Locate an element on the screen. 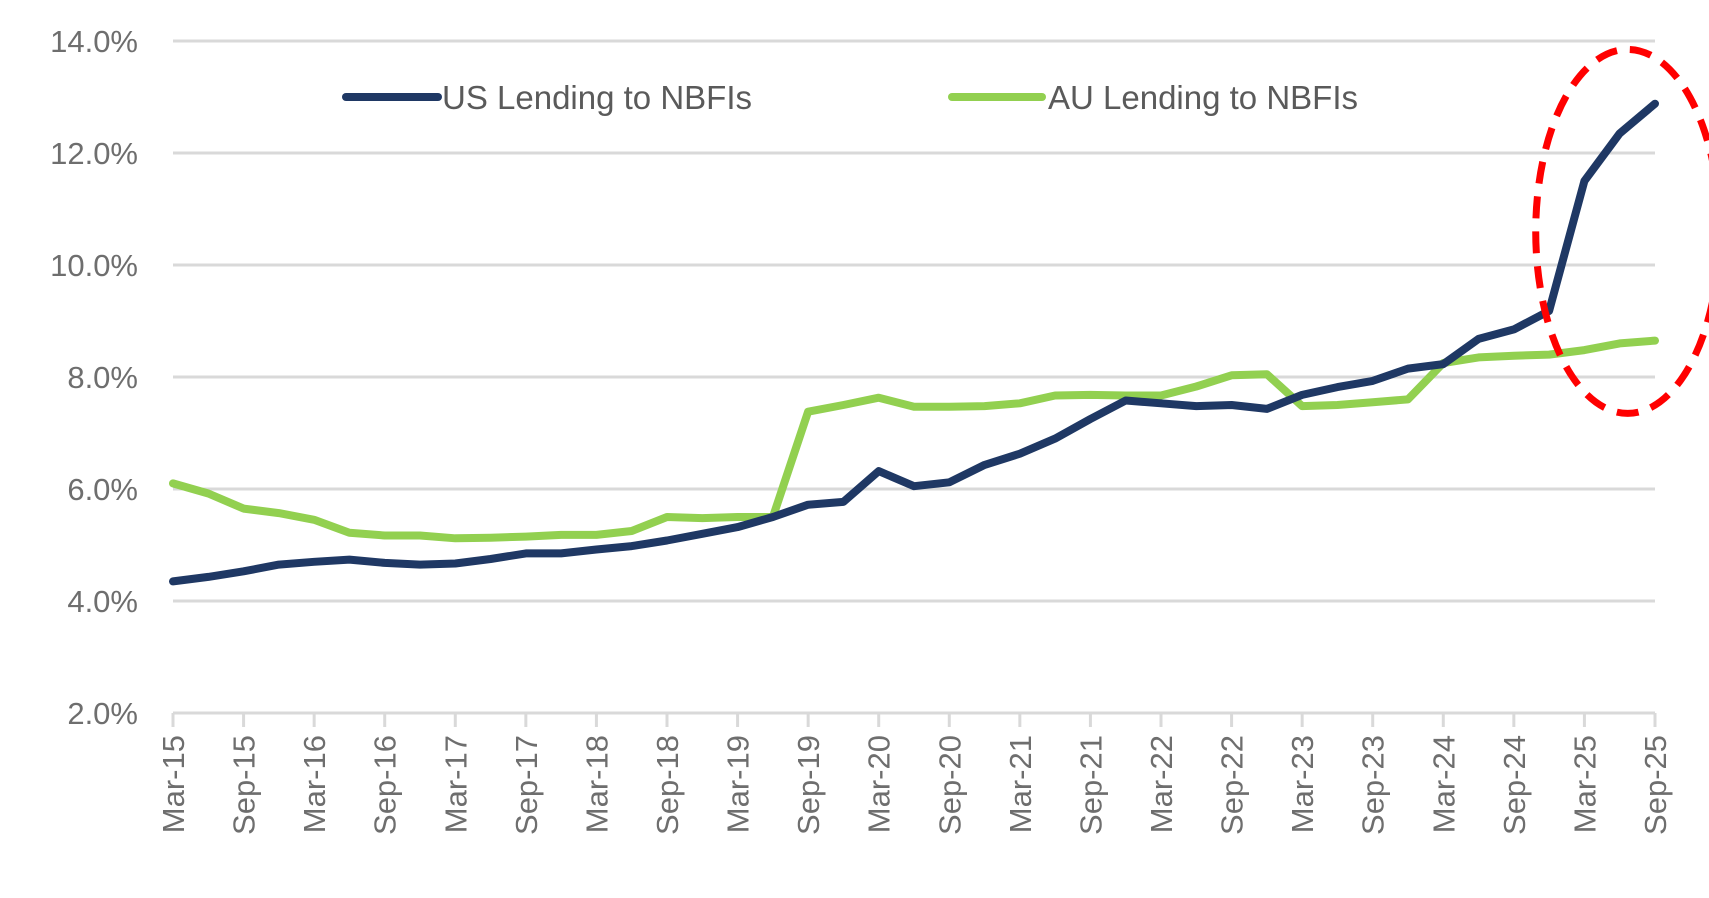 The width and height of the screenshot is (1709, 898). legend-label-au: AU Lending to NBFIs is located at coordinates (1203, 97).